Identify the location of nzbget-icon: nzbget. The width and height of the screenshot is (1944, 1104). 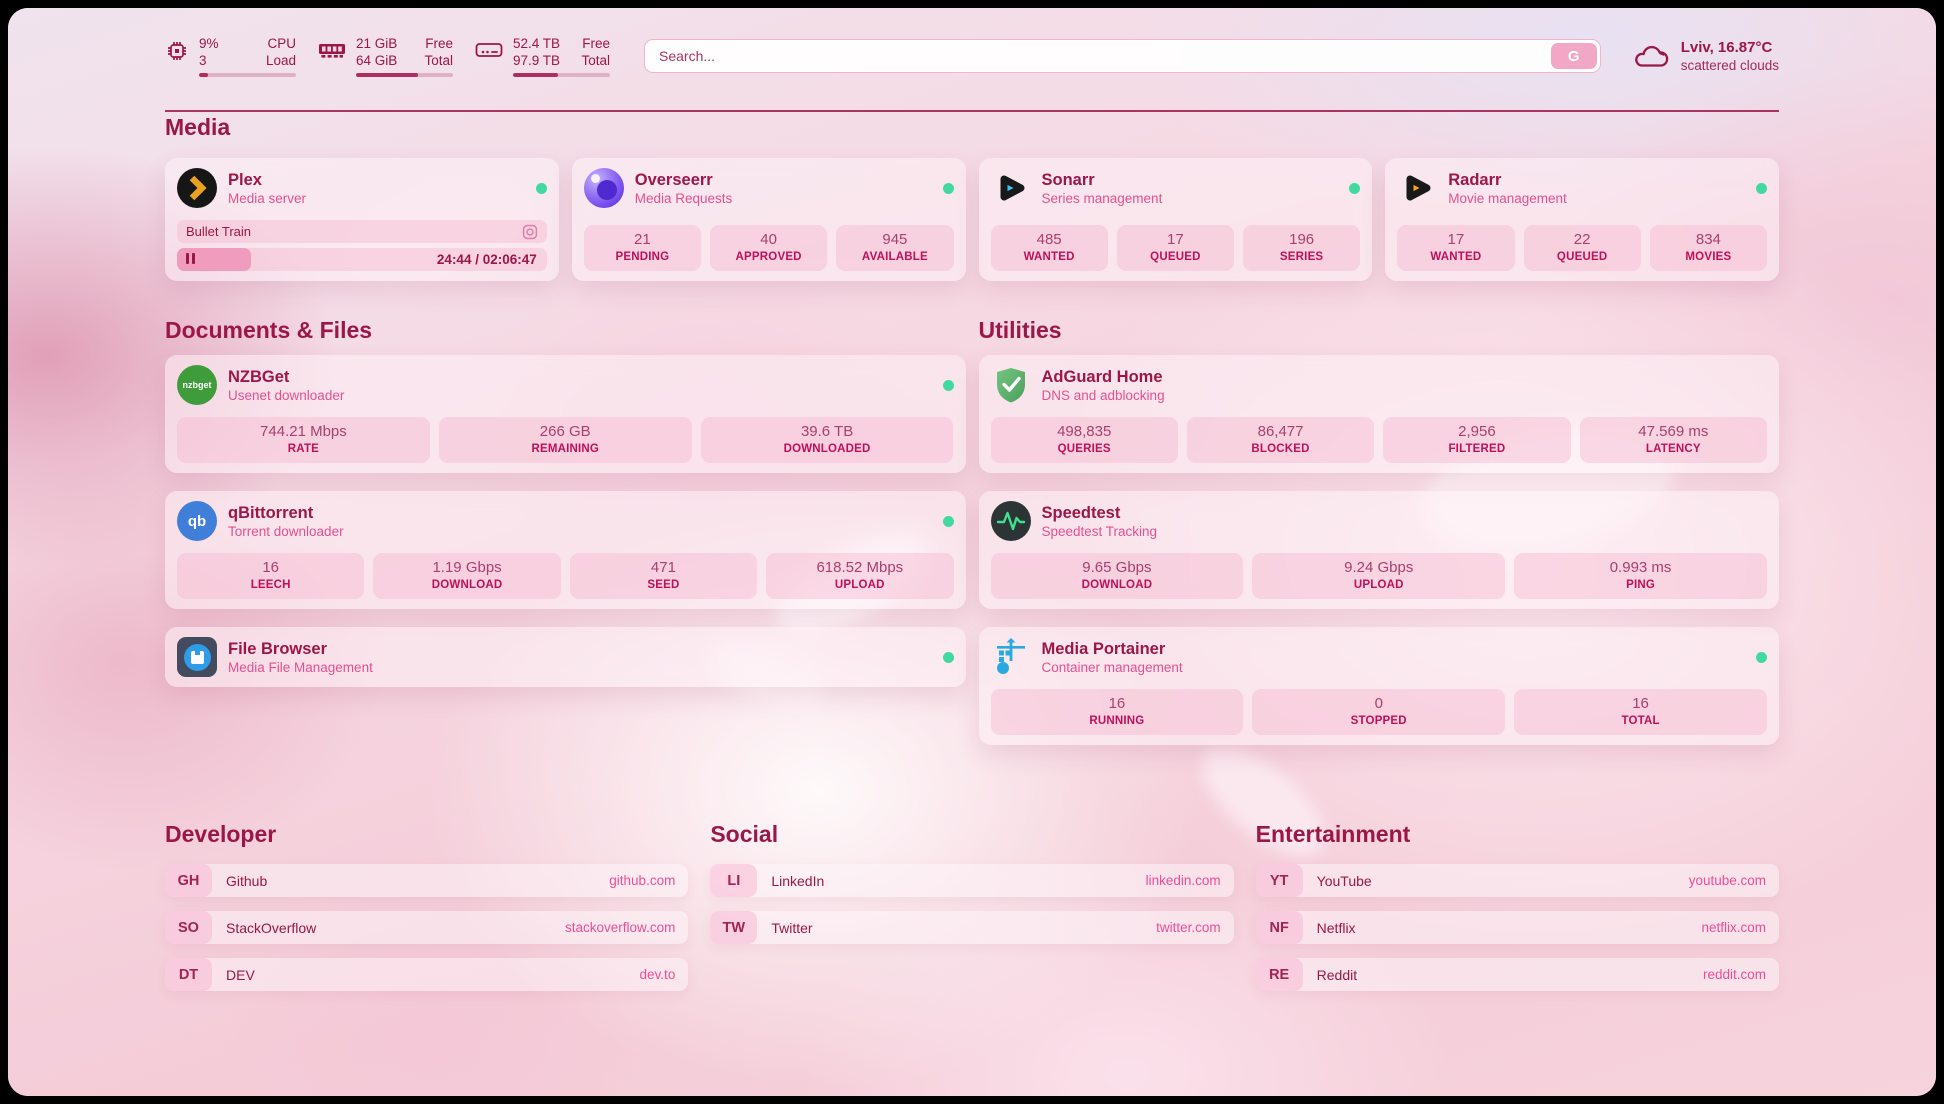
(197, 385).